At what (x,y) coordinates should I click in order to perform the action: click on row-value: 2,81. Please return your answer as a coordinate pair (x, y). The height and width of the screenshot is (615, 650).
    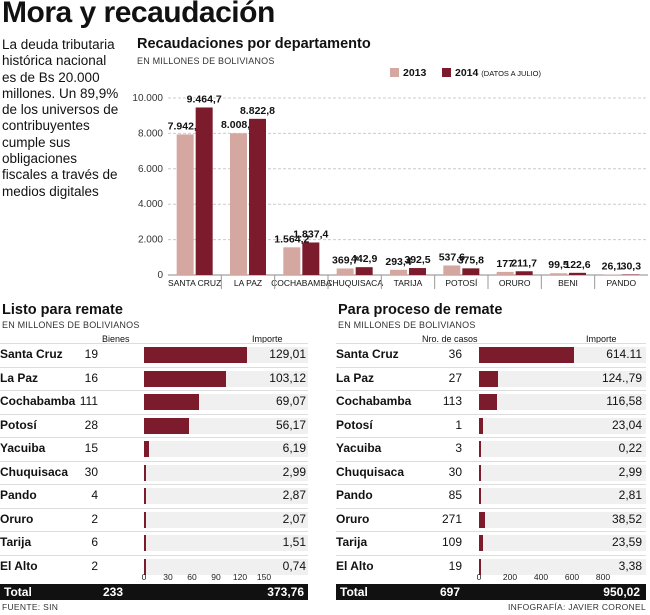
    Looking at the image, I should click on (630, 495).